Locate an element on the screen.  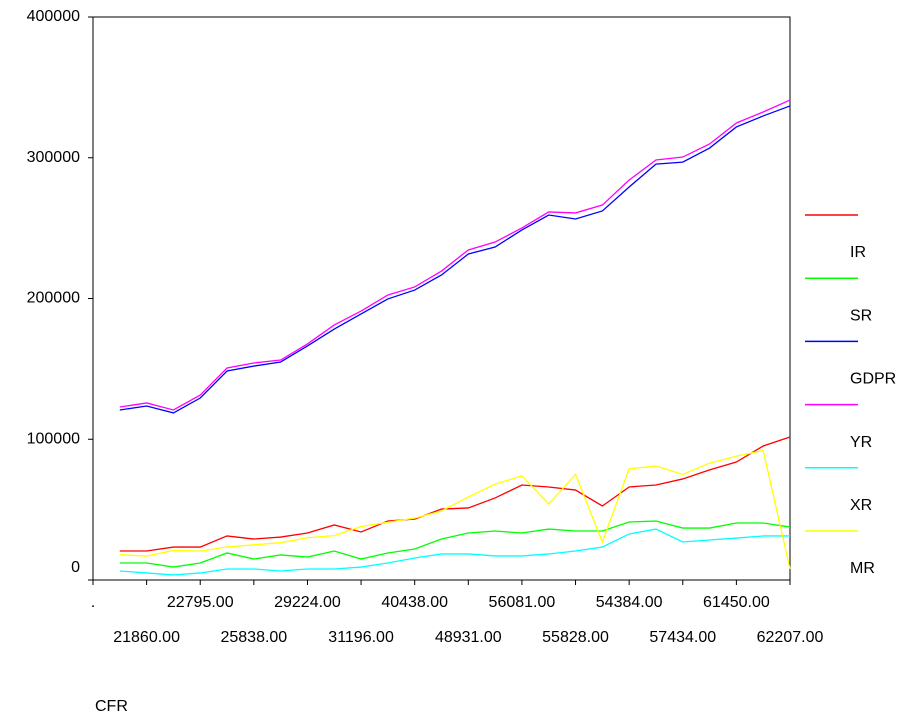
legend-label: SR is located at coordinates (861, 315).